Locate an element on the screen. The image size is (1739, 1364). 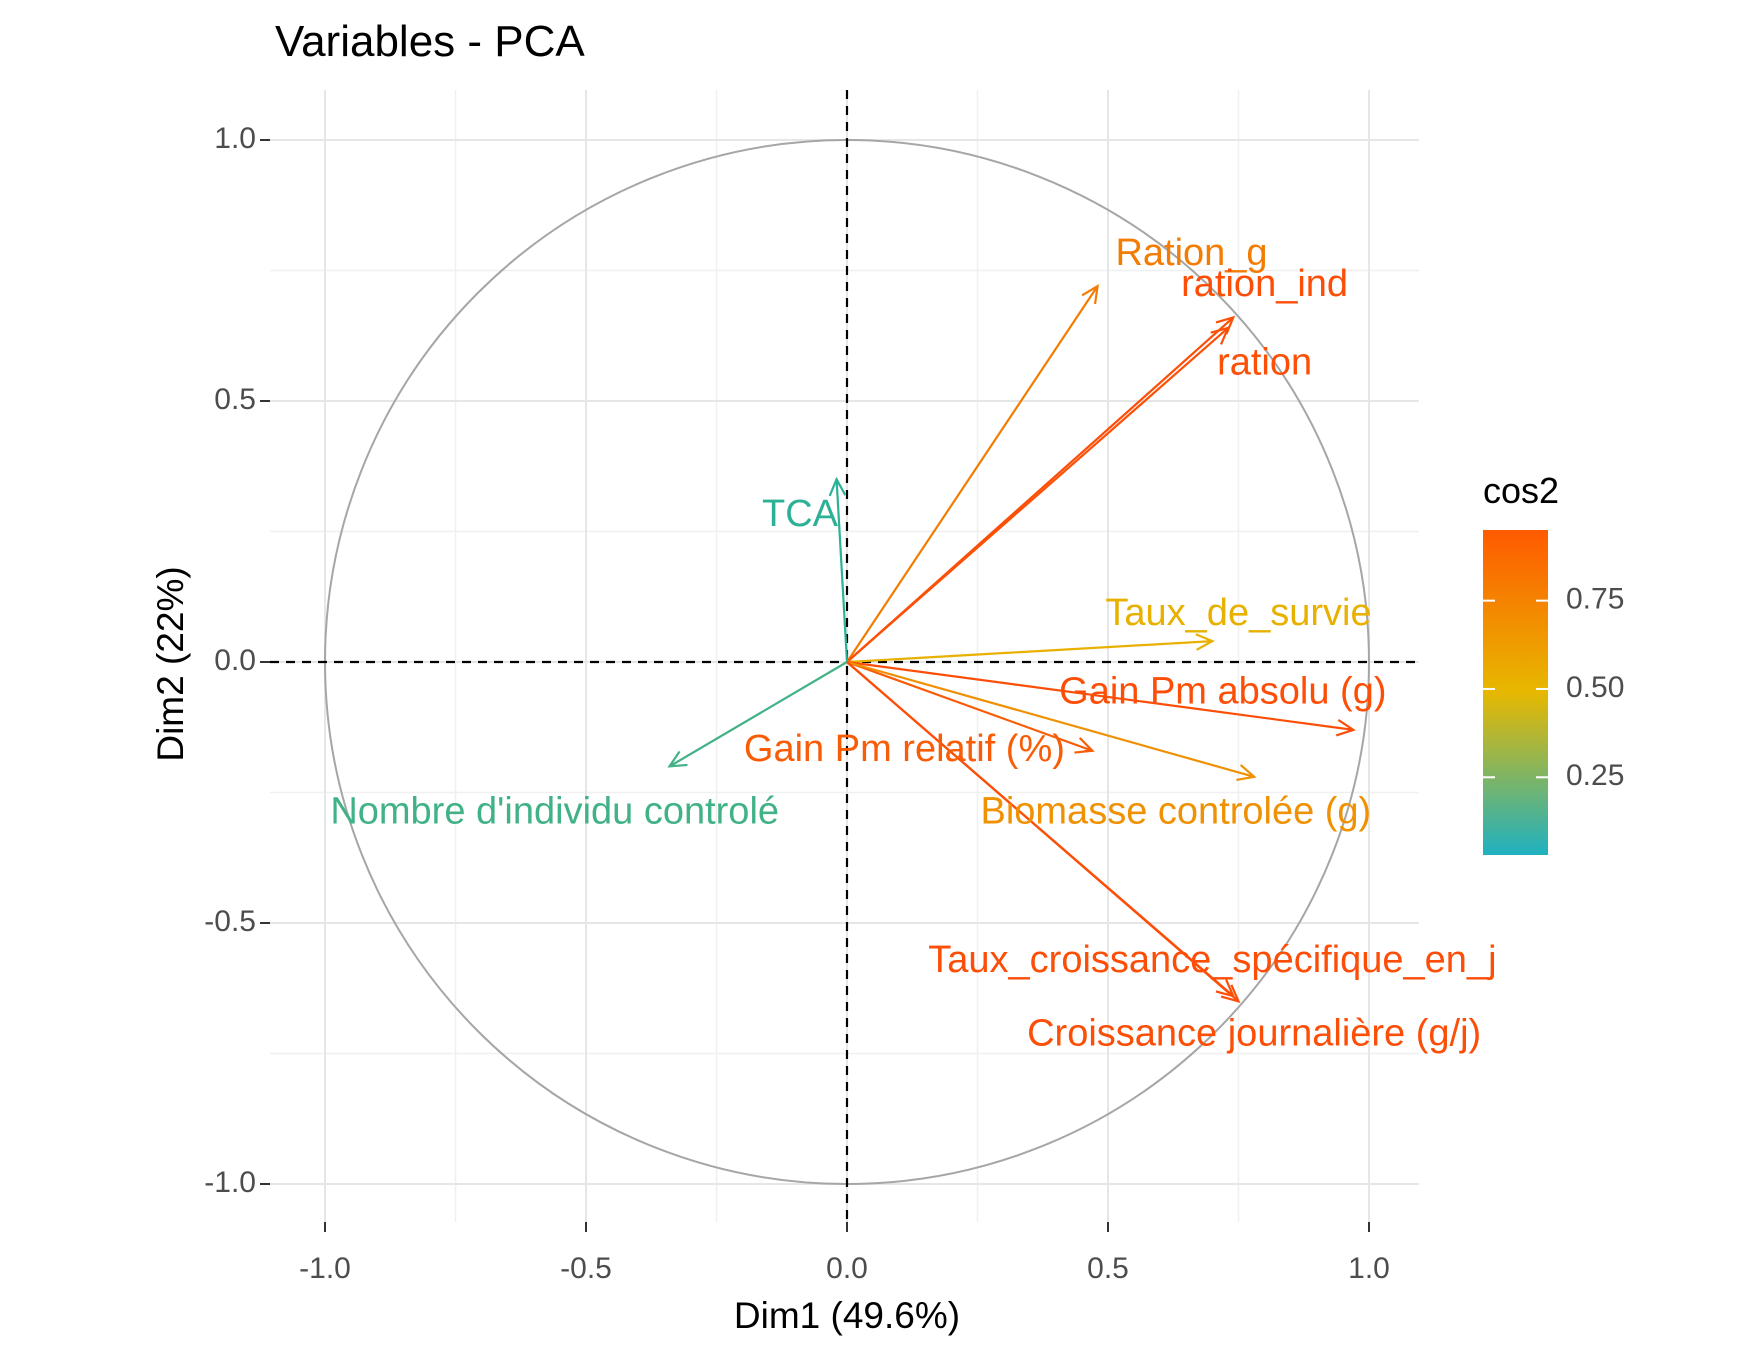
variable-label: Nombre d'individu controlé is located at coordinates (554, 811).